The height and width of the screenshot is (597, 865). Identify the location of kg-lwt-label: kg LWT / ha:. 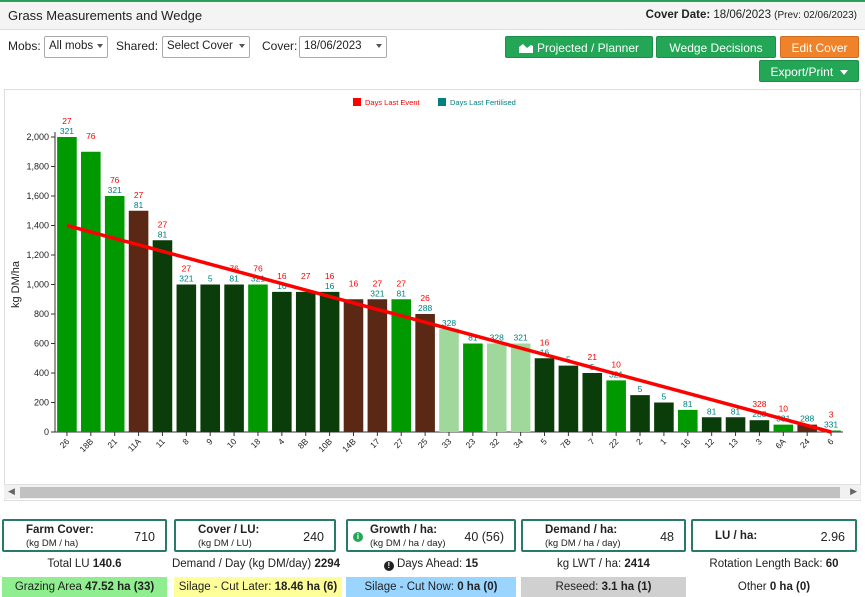
(589, 564).